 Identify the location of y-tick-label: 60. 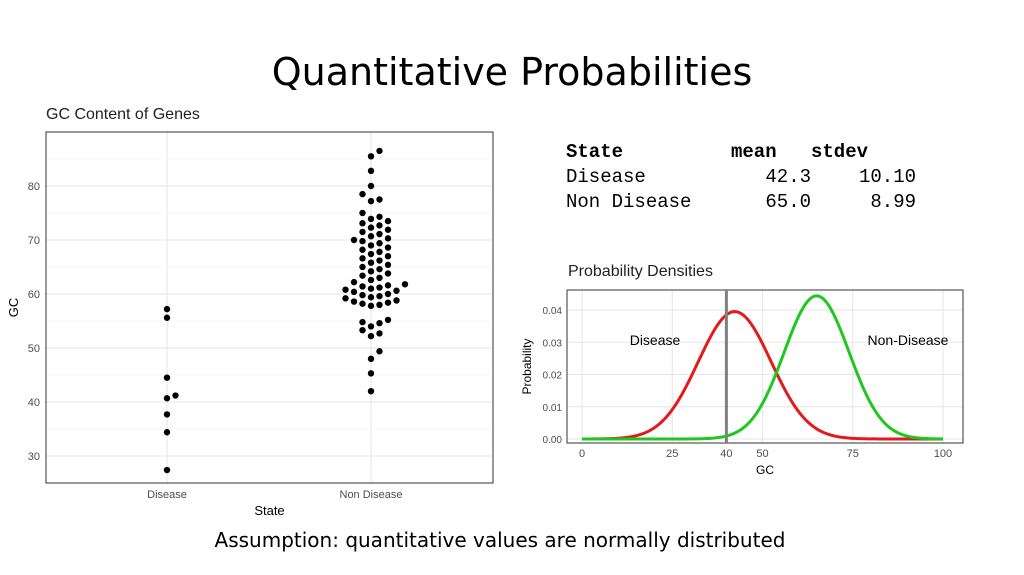
(34, 295).